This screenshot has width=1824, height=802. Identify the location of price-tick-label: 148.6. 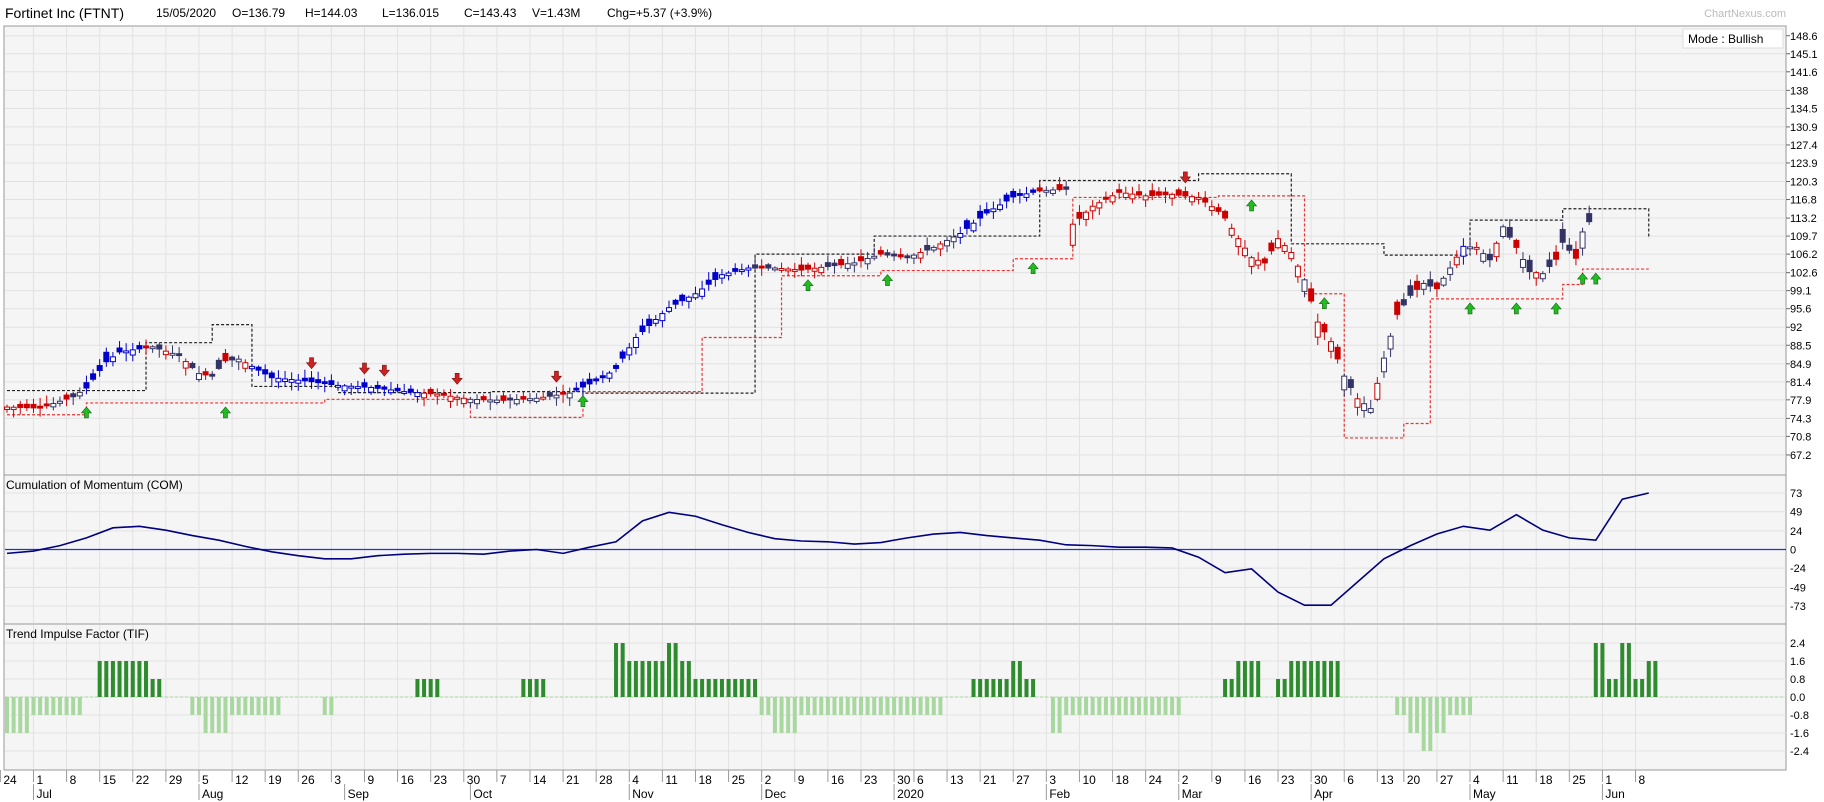
(1804, 37).